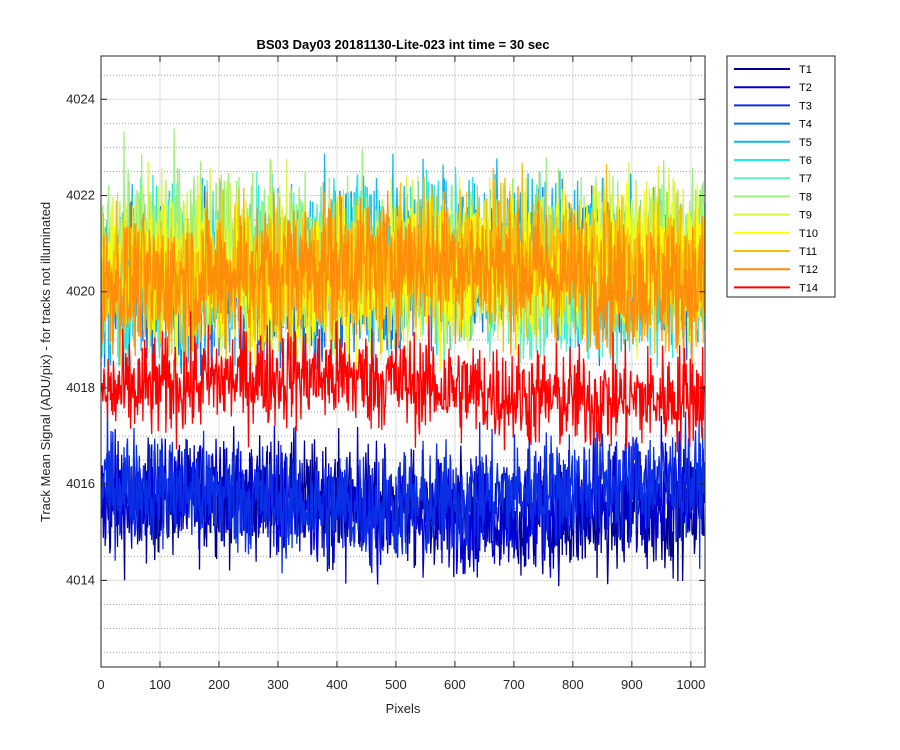 This screenshot has height=750, width=900. I want to click on x-tick-label: 900, so click(632, 684).